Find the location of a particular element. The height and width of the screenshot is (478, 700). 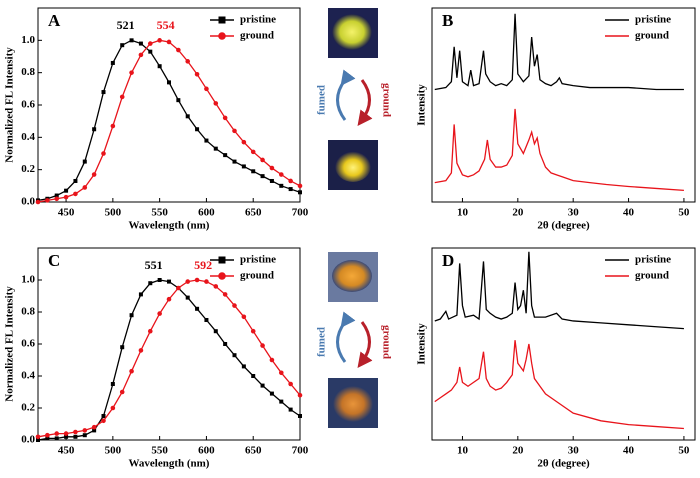

inset-bottom: fumed ground is located at coordinates (354, 340).